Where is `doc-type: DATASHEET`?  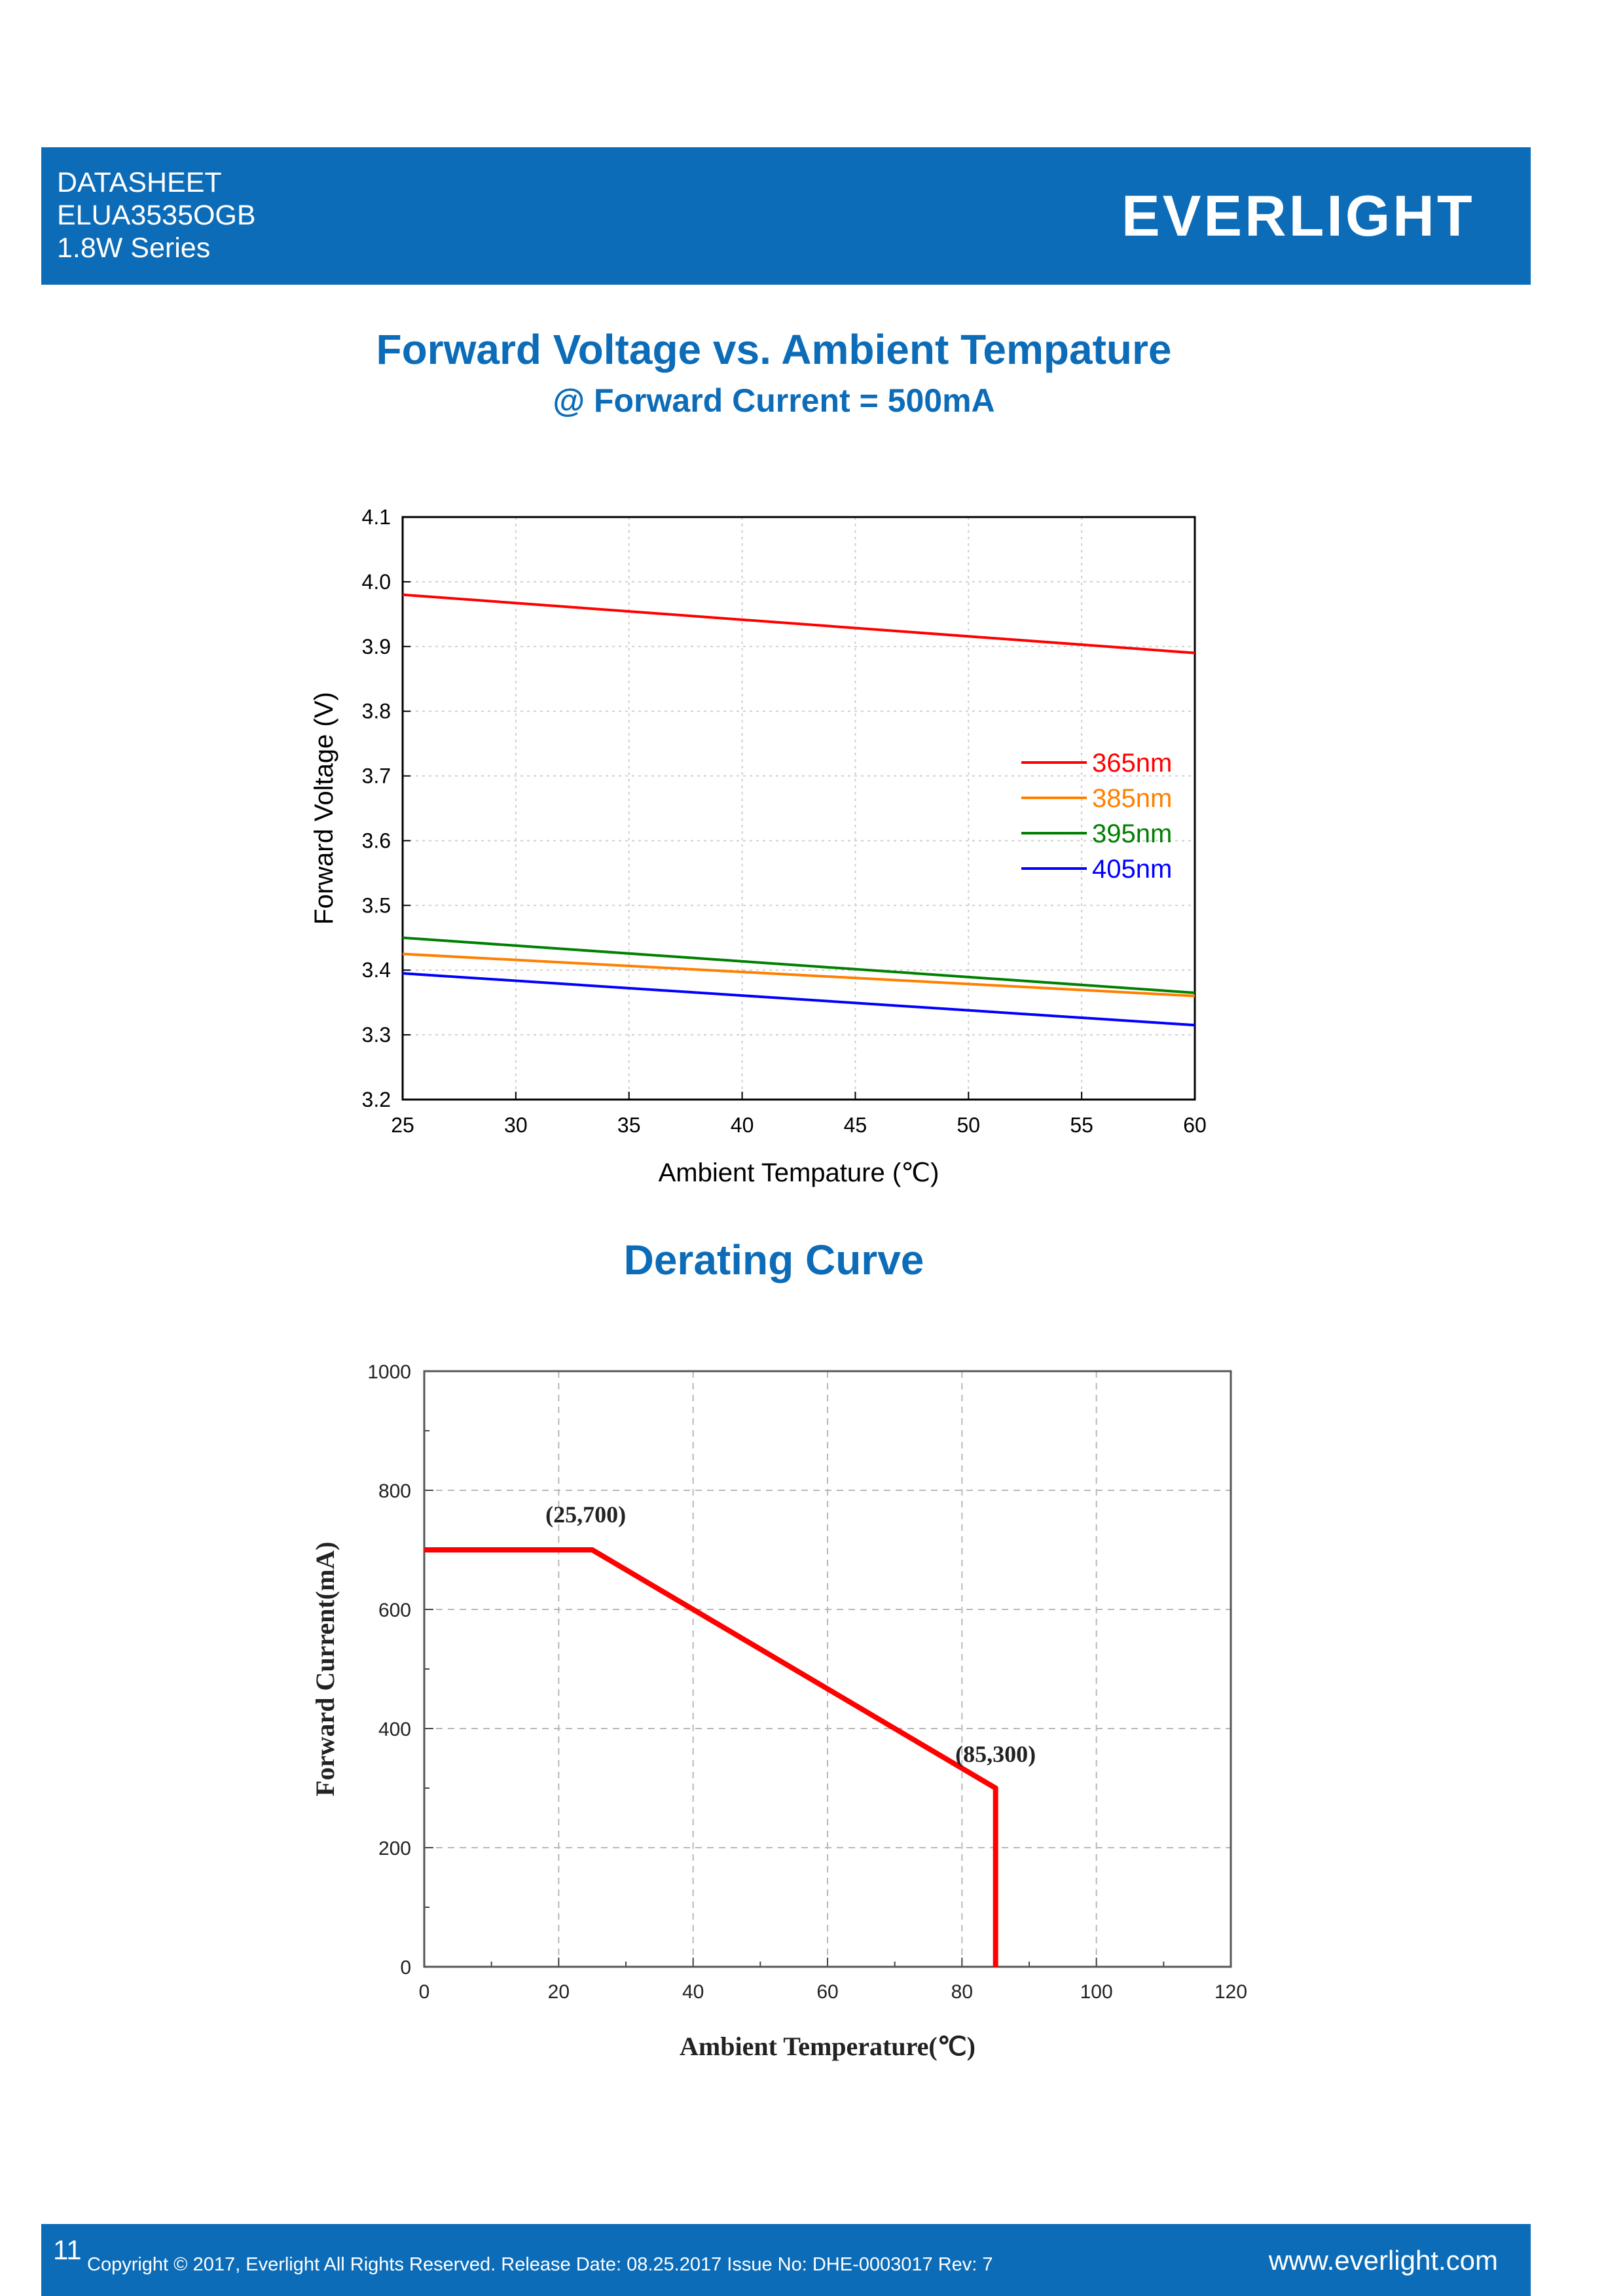 doc-type: DATASHEET is located at coordinates (139, 182).